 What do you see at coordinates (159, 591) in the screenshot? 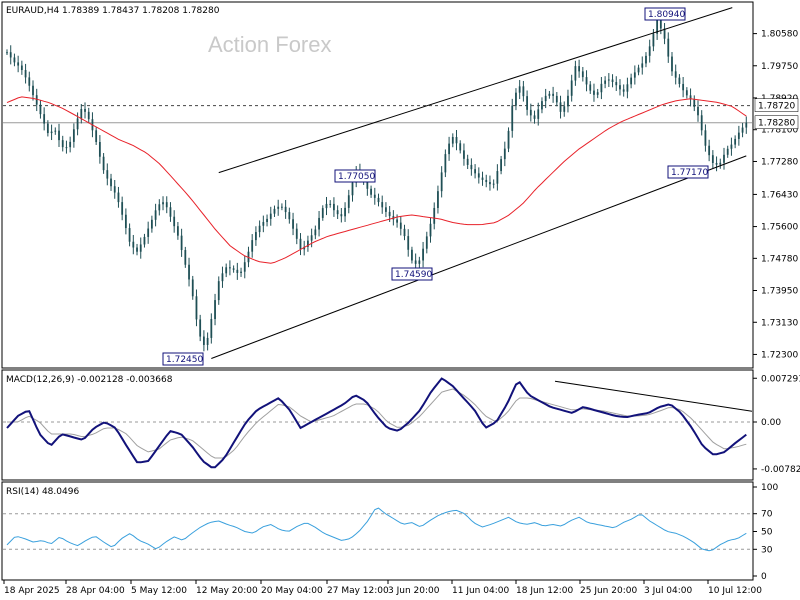
I see `time-tick-label: 5 May 12:00` at bounding box center [159, 591].